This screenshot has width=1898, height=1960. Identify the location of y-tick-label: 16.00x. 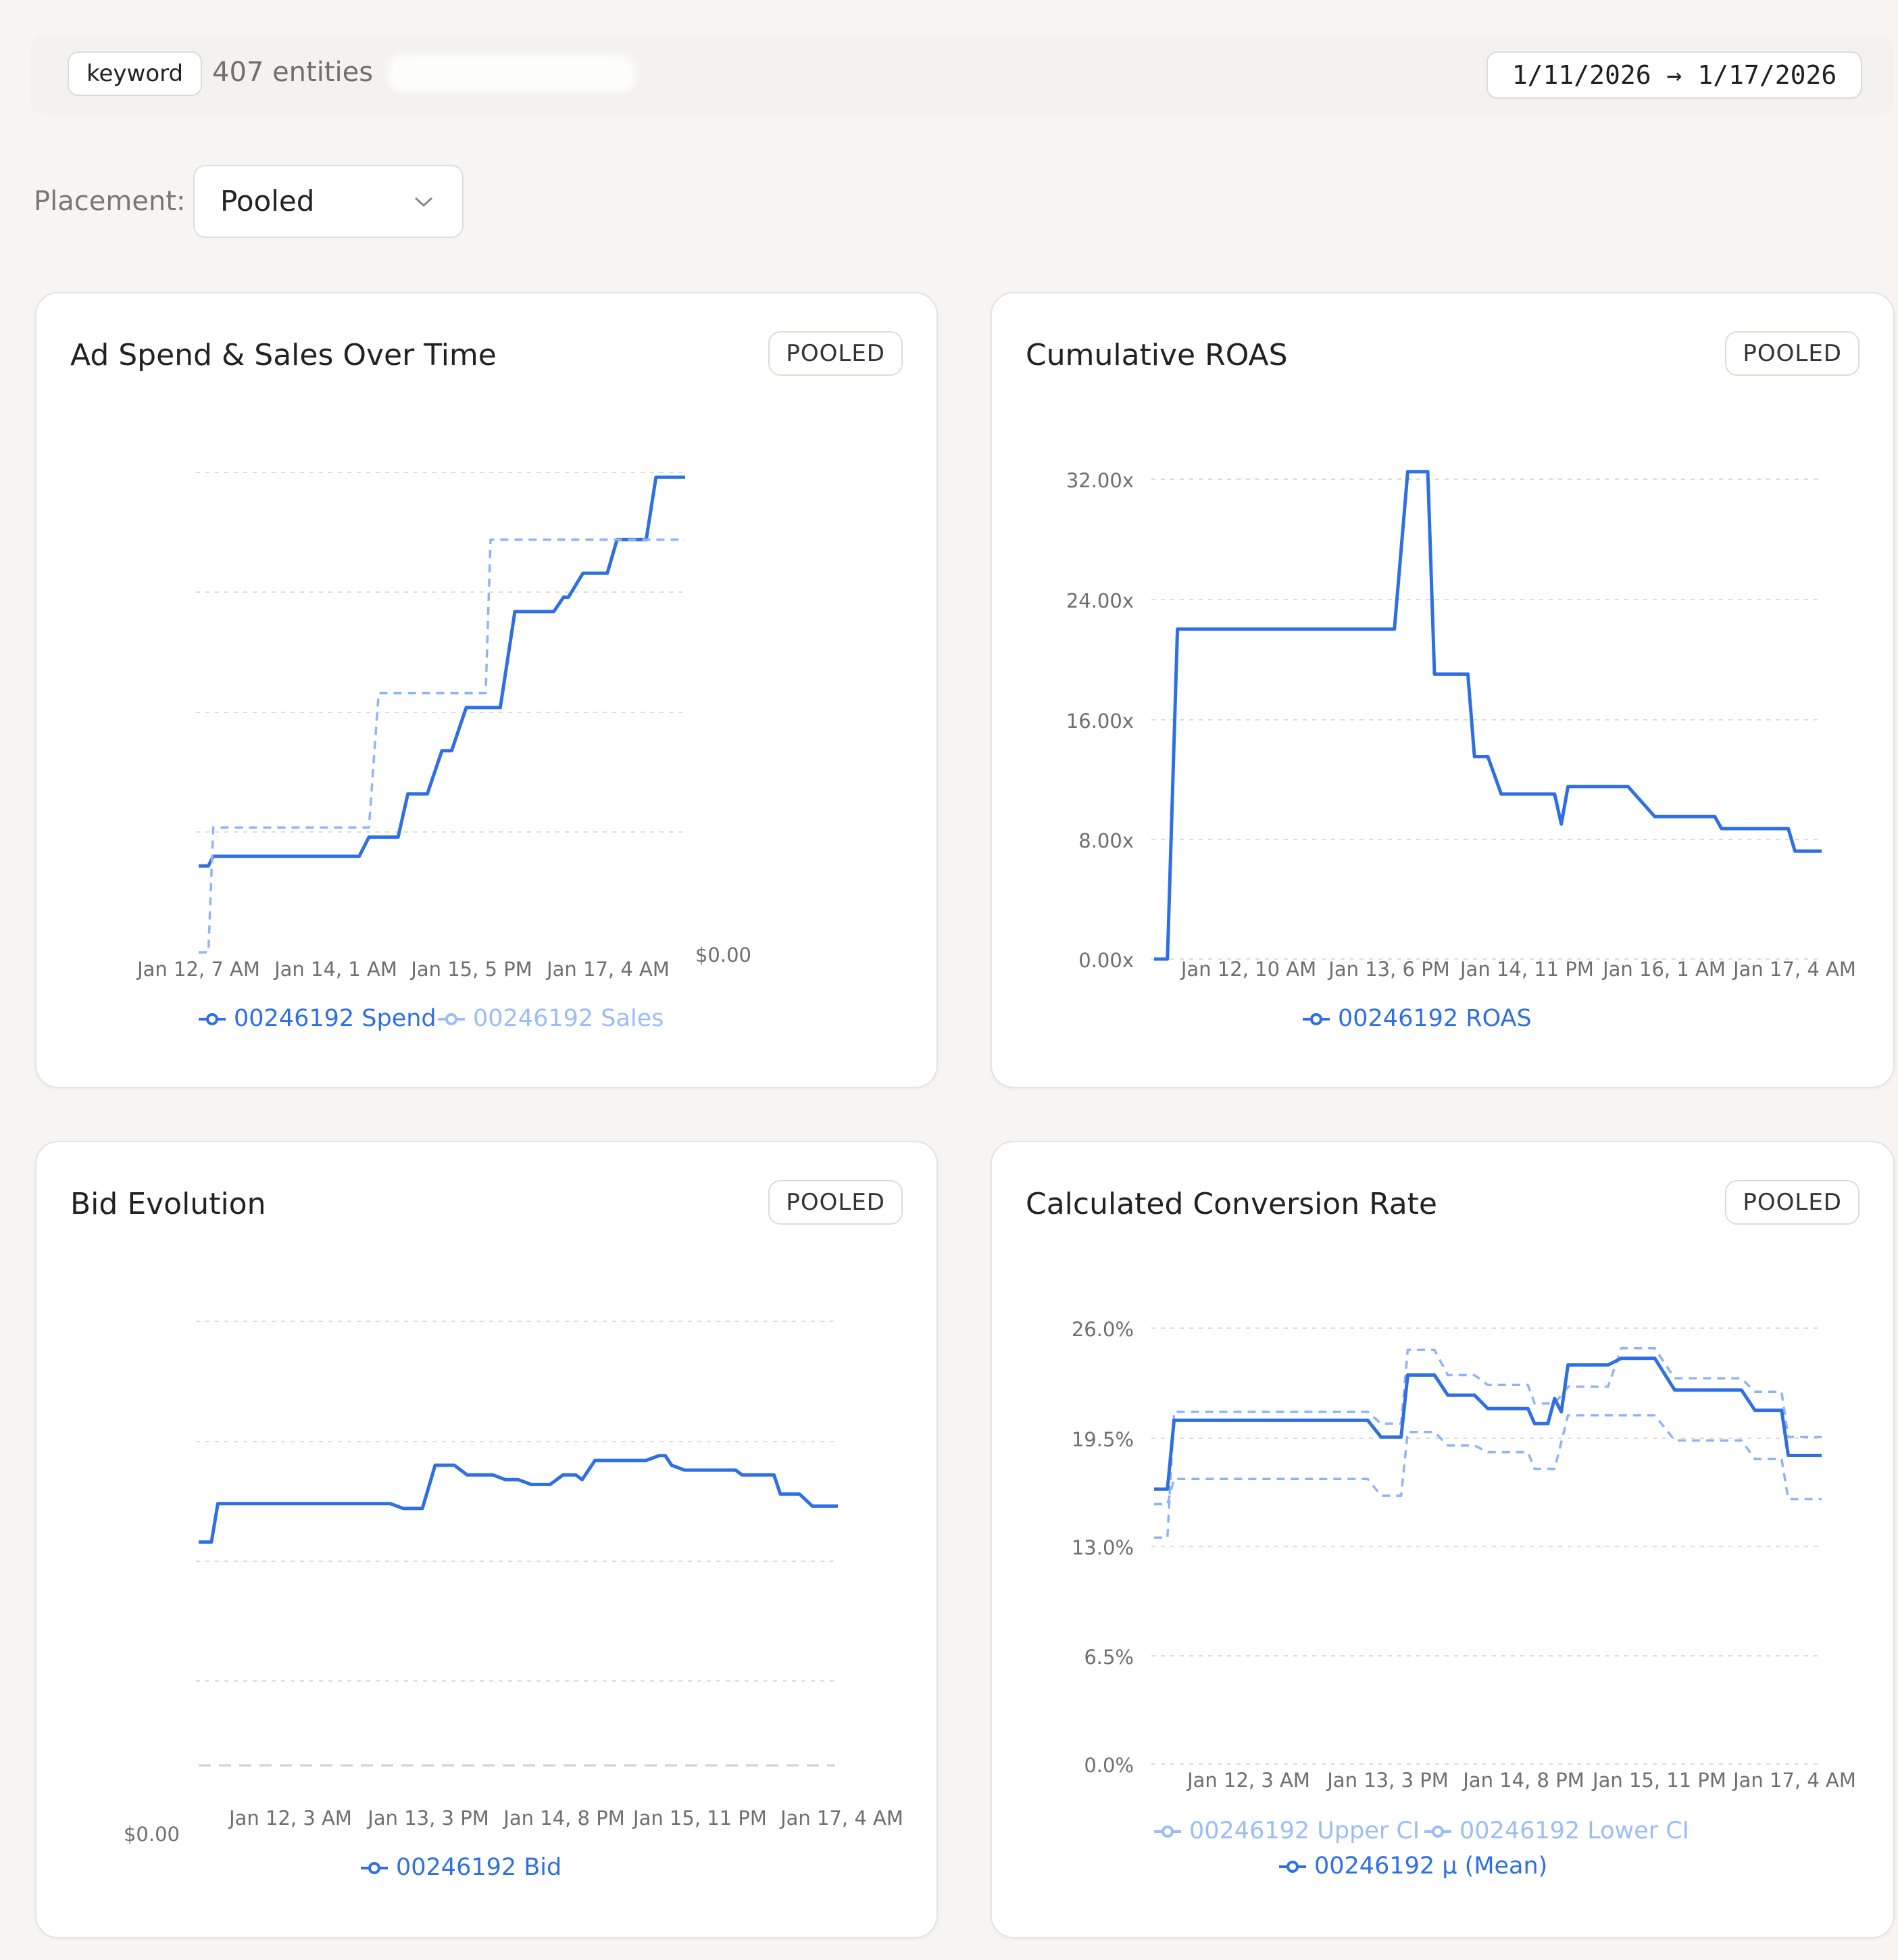
(1100, 721).